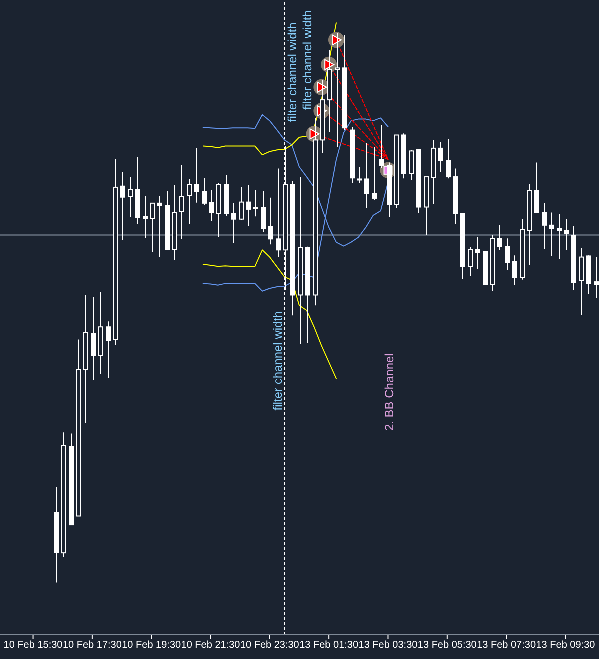 This screenshot has height=659, width=599. Describe the element at coordinates (566, 646) in the screenshot. I see `x-tick-label: 13 Feb 09:30` at that location.